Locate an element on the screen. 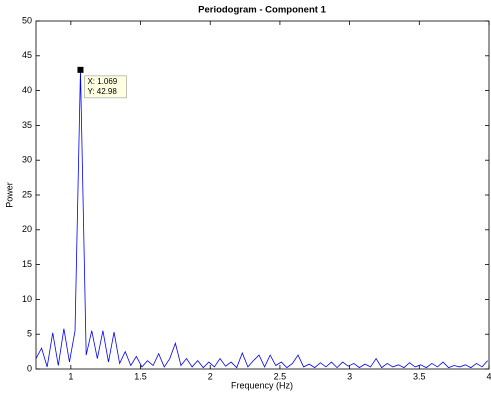 This screenshot has height=395, width=491. y-tick-label: 50 is located at coordinates (27, 20).